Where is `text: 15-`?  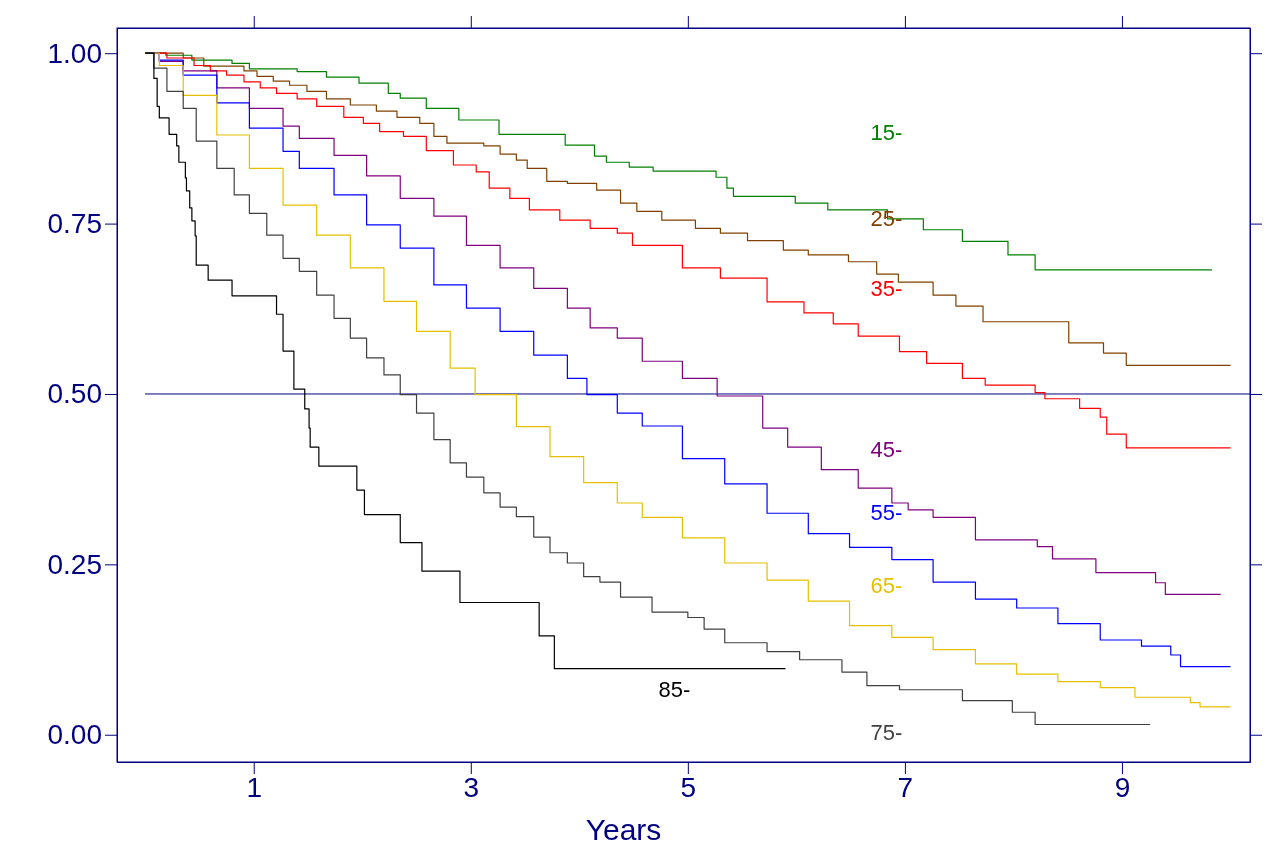 text: 15- is located at coordinates (886, 133).